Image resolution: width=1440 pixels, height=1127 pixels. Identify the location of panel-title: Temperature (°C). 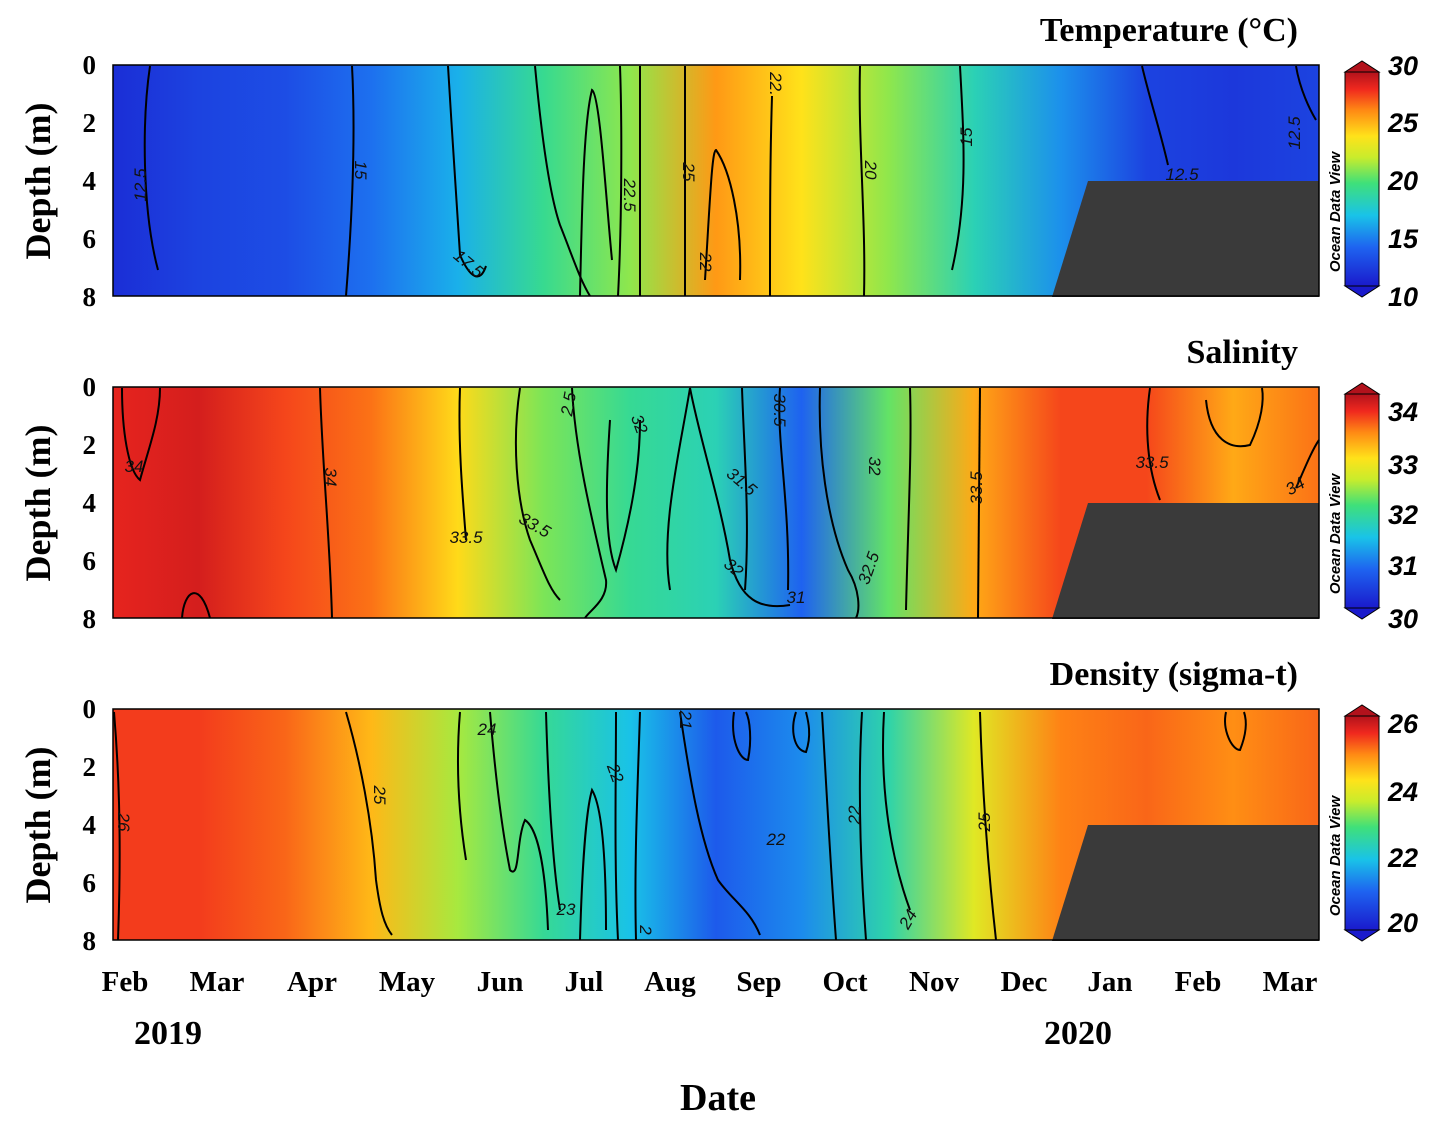
(1169, 30).